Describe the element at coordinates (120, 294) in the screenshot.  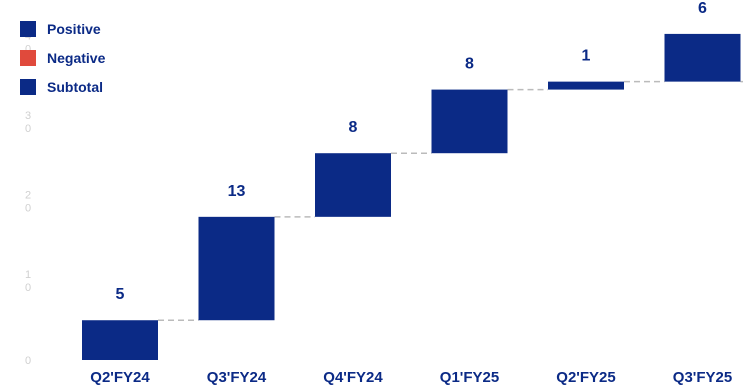
I see `data-label: 5` at that location.